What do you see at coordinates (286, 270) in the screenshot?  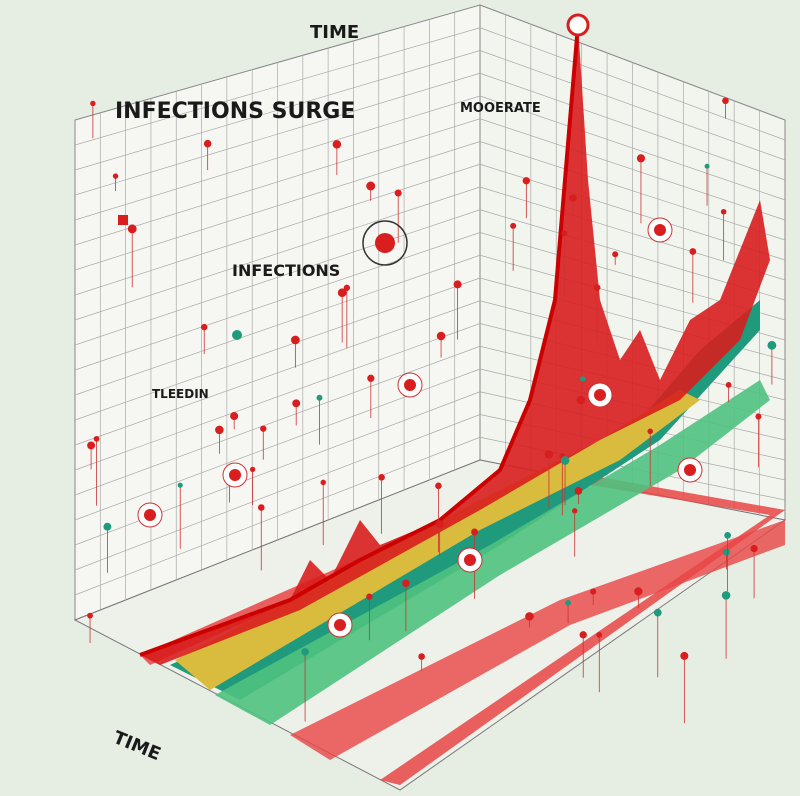 I see `infections-label: INFECTIONS` at bounding box center [286, 270].